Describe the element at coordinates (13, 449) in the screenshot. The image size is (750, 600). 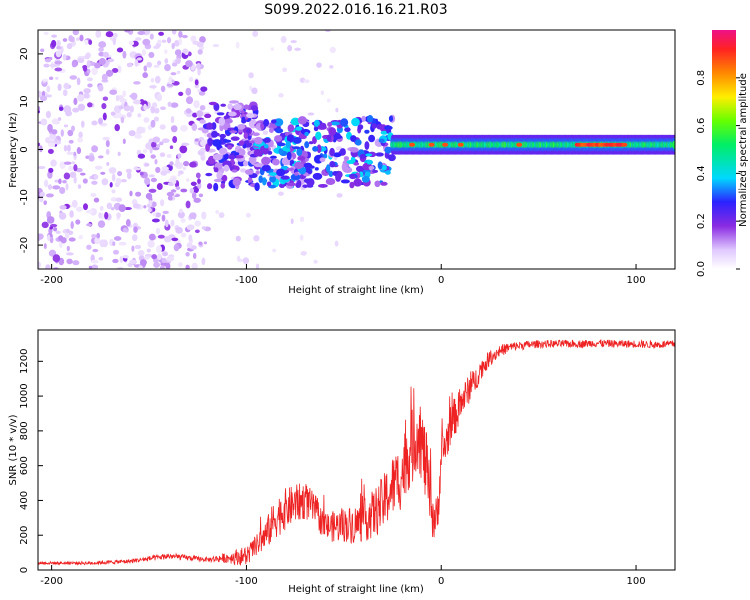
I see `snr-y-label: SNR (10 * v/v)` at that location.